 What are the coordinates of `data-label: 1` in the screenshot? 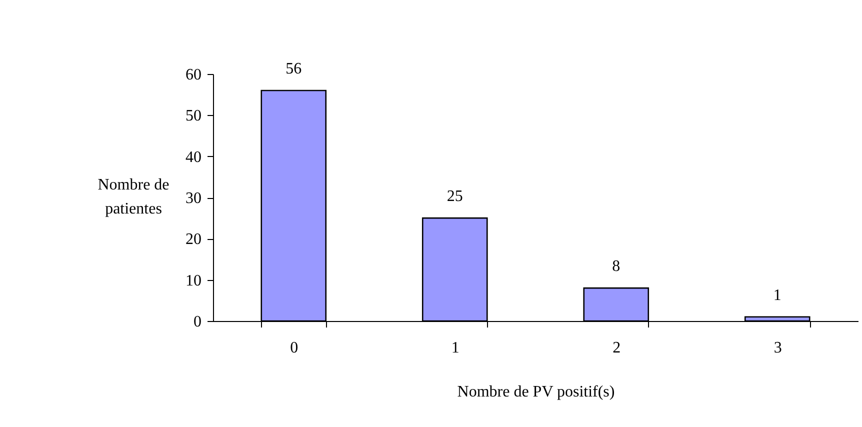 It's located at (777, 295).